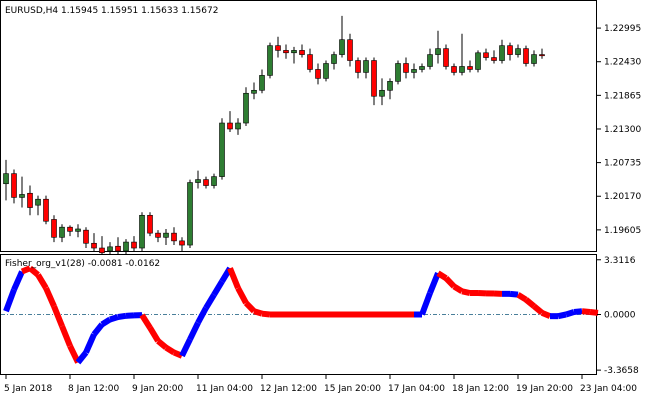 Image resolution: width=650 pixels, height=400 pixels. Describe the element at coordinates (621, 371) in the screenshot. I see `indicator-tick-label: -3.3658` at that location.